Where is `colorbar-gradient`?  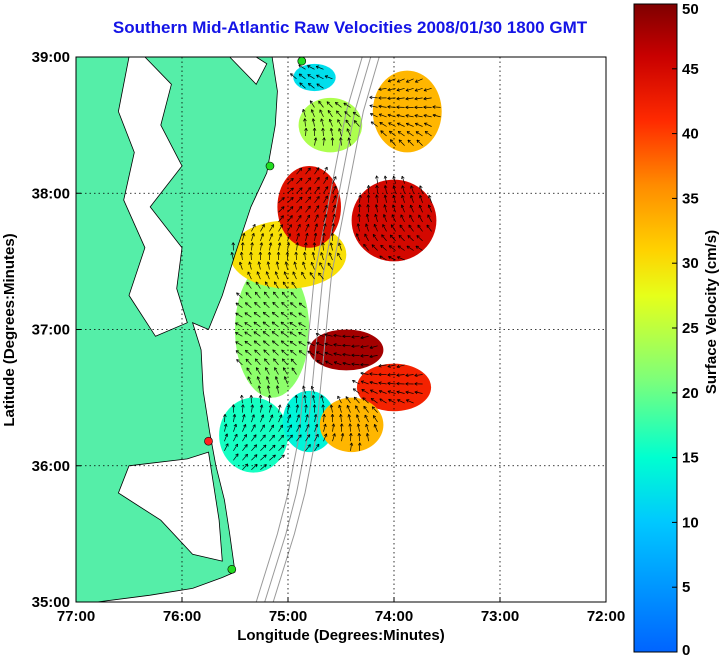
colorbar-gradient is located at coordinates (655, 328).